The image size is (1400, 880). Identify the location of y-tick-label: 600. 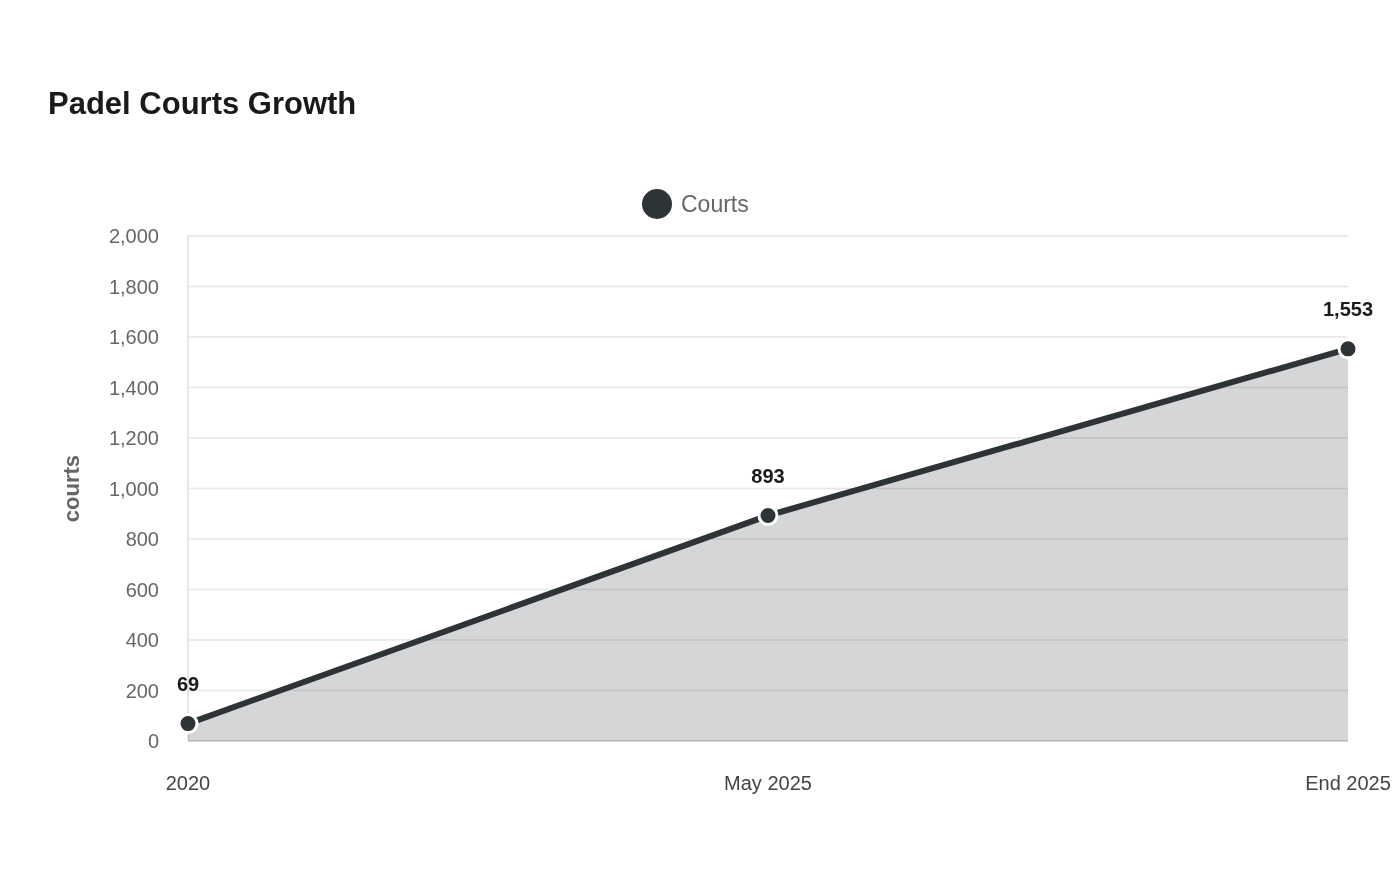
(142, 589).